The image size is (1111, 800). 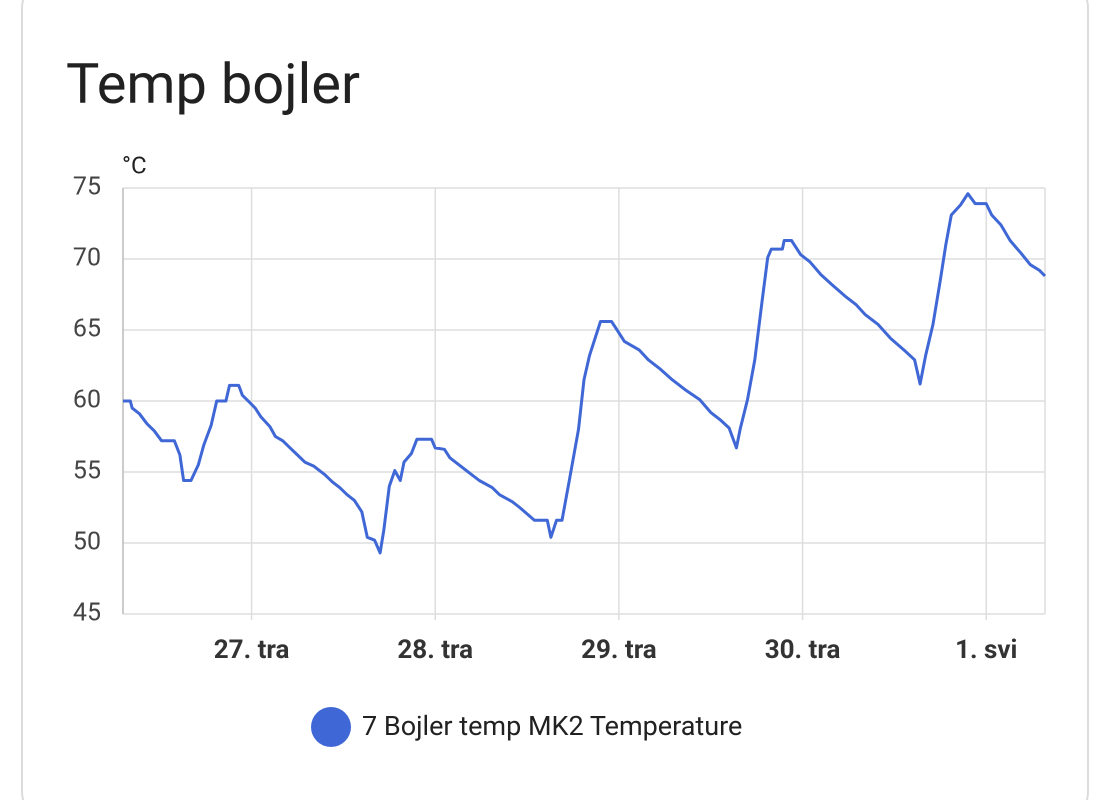 I want to click on x-tick-label: 1. svi, so click(x=986, y=650).